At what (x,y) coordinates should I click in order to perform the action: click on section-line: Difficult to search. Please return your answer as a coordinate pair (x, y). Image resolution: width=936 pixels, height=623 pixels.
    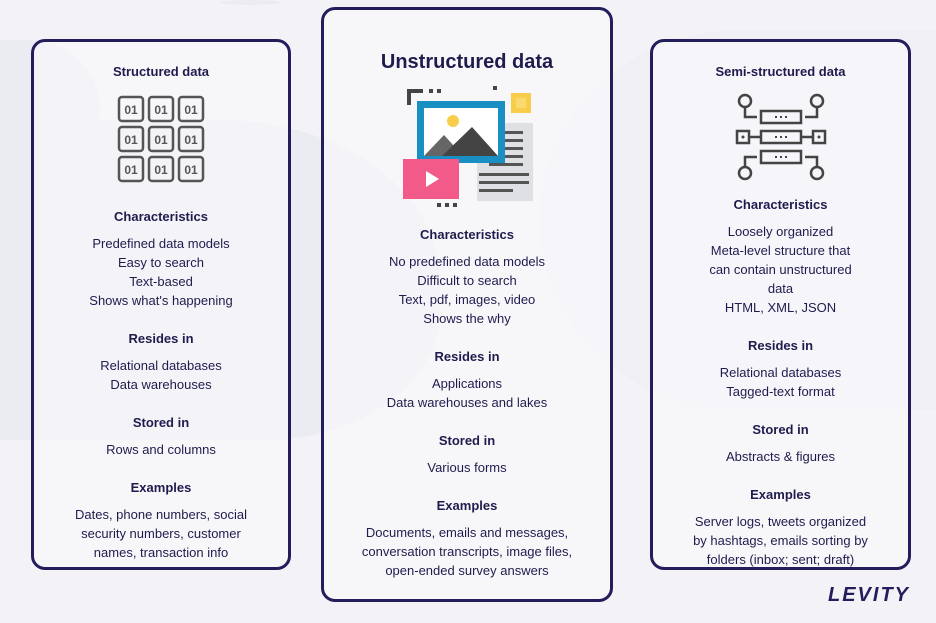
    Looking at the image, I should click on (467, 280).